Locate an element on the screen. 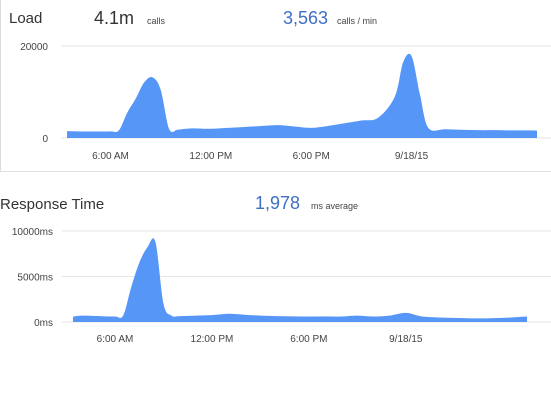 The height and width of the screenshot is (401, 551). response-time-y-tick-label: 0ms is located at coordinates (43, 323).